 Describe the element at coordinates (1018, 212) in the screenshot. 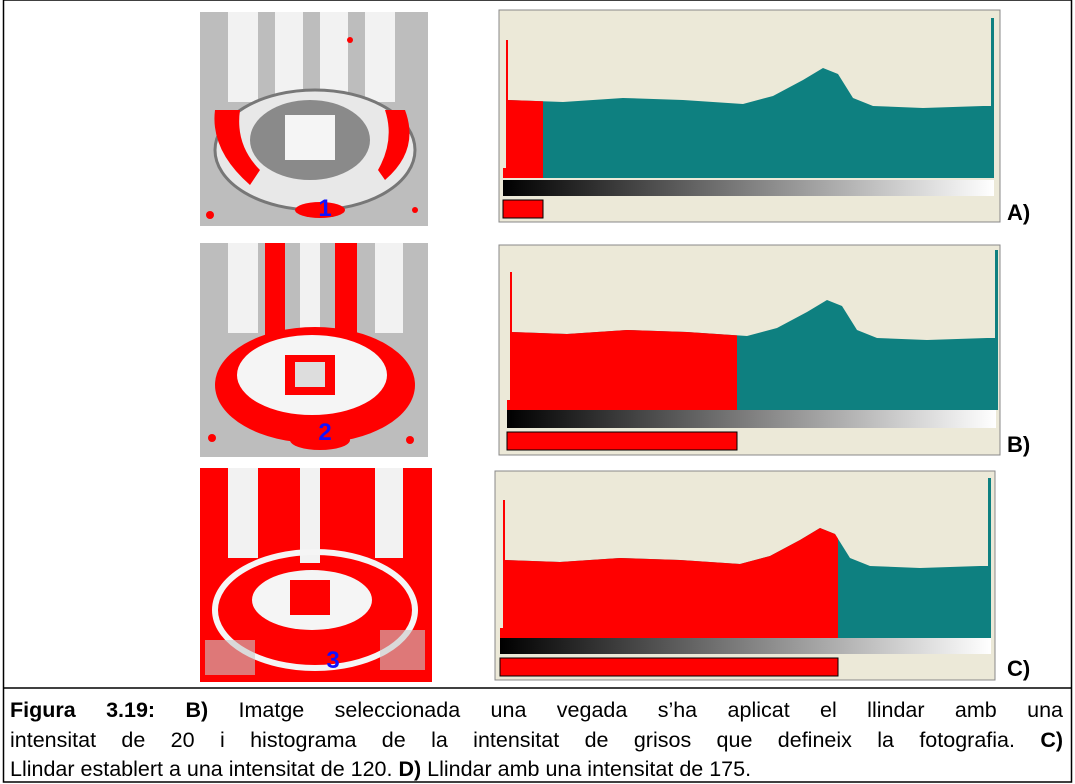

I see `panel-label: A)` at that location.